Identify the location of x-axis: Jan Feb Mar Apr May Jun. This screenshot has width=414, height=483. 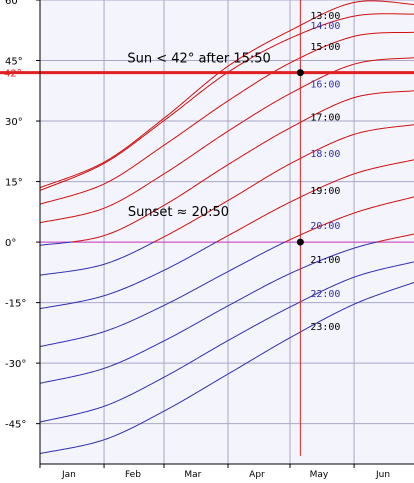
(226, 471).